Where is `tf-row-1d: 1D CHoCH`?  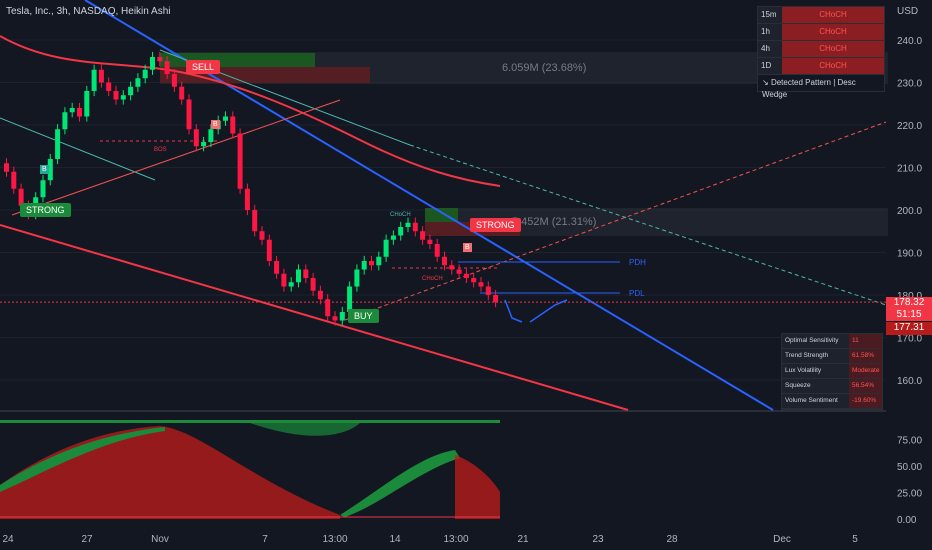
tf-row-1d: 1D CHoCH is located at coordinates (821, 66).